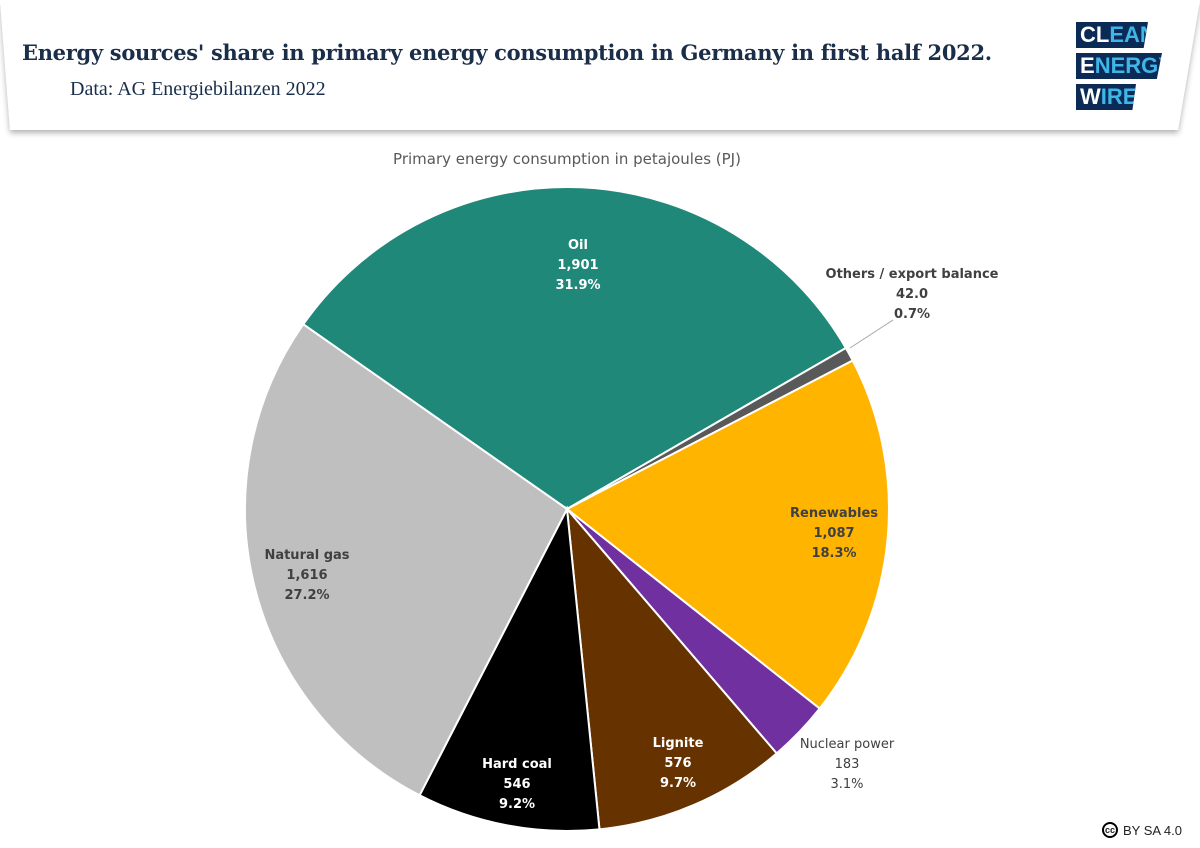 Image resolution: width=1200 pixels, height=848 pixels. I want to click on pie-slice-hard-coal, so click(509, 668).